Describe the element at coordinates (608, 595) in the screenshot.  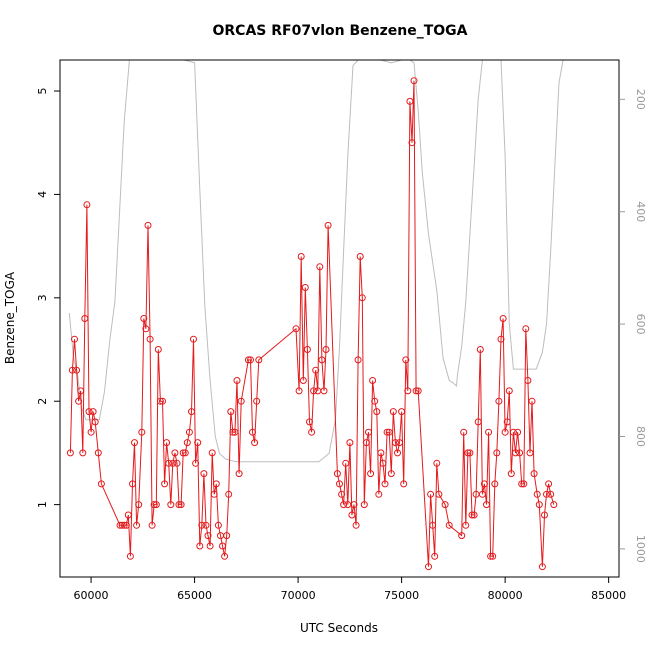
I see `x-tick-label: 85000` at that location.